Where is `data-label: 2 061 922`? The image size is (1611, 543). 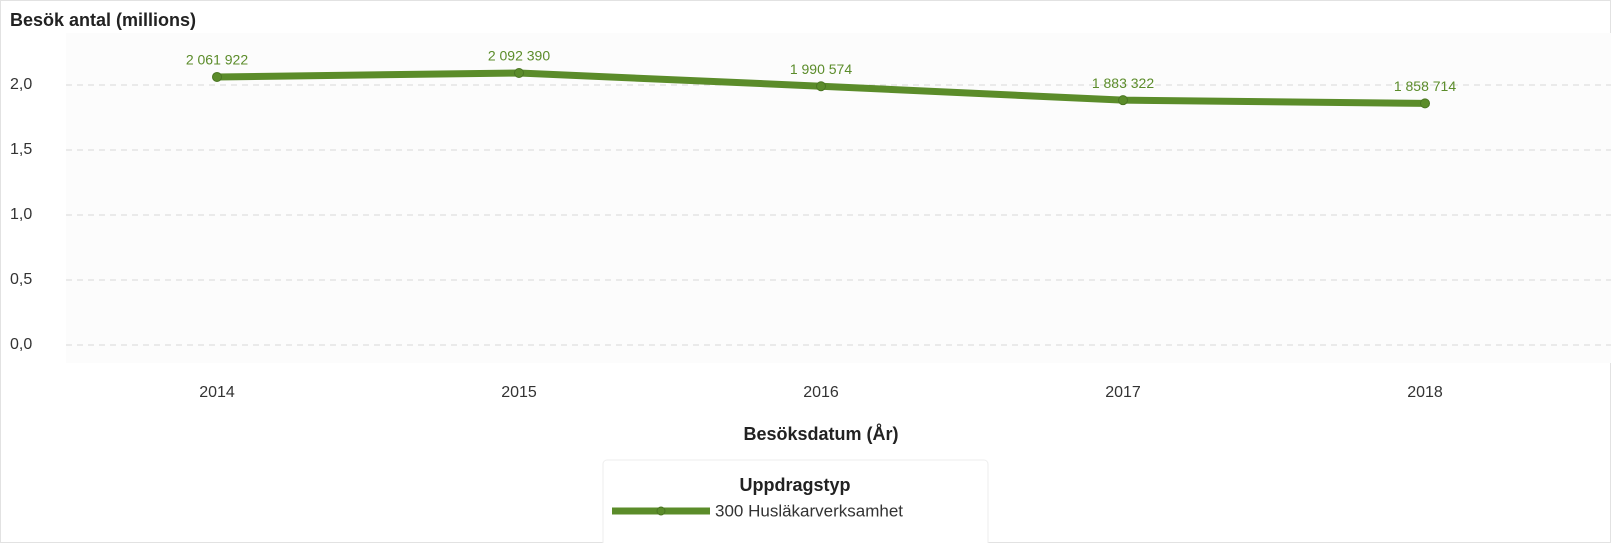
data-label: 2 061 922 is located at coordinates (217, 60).